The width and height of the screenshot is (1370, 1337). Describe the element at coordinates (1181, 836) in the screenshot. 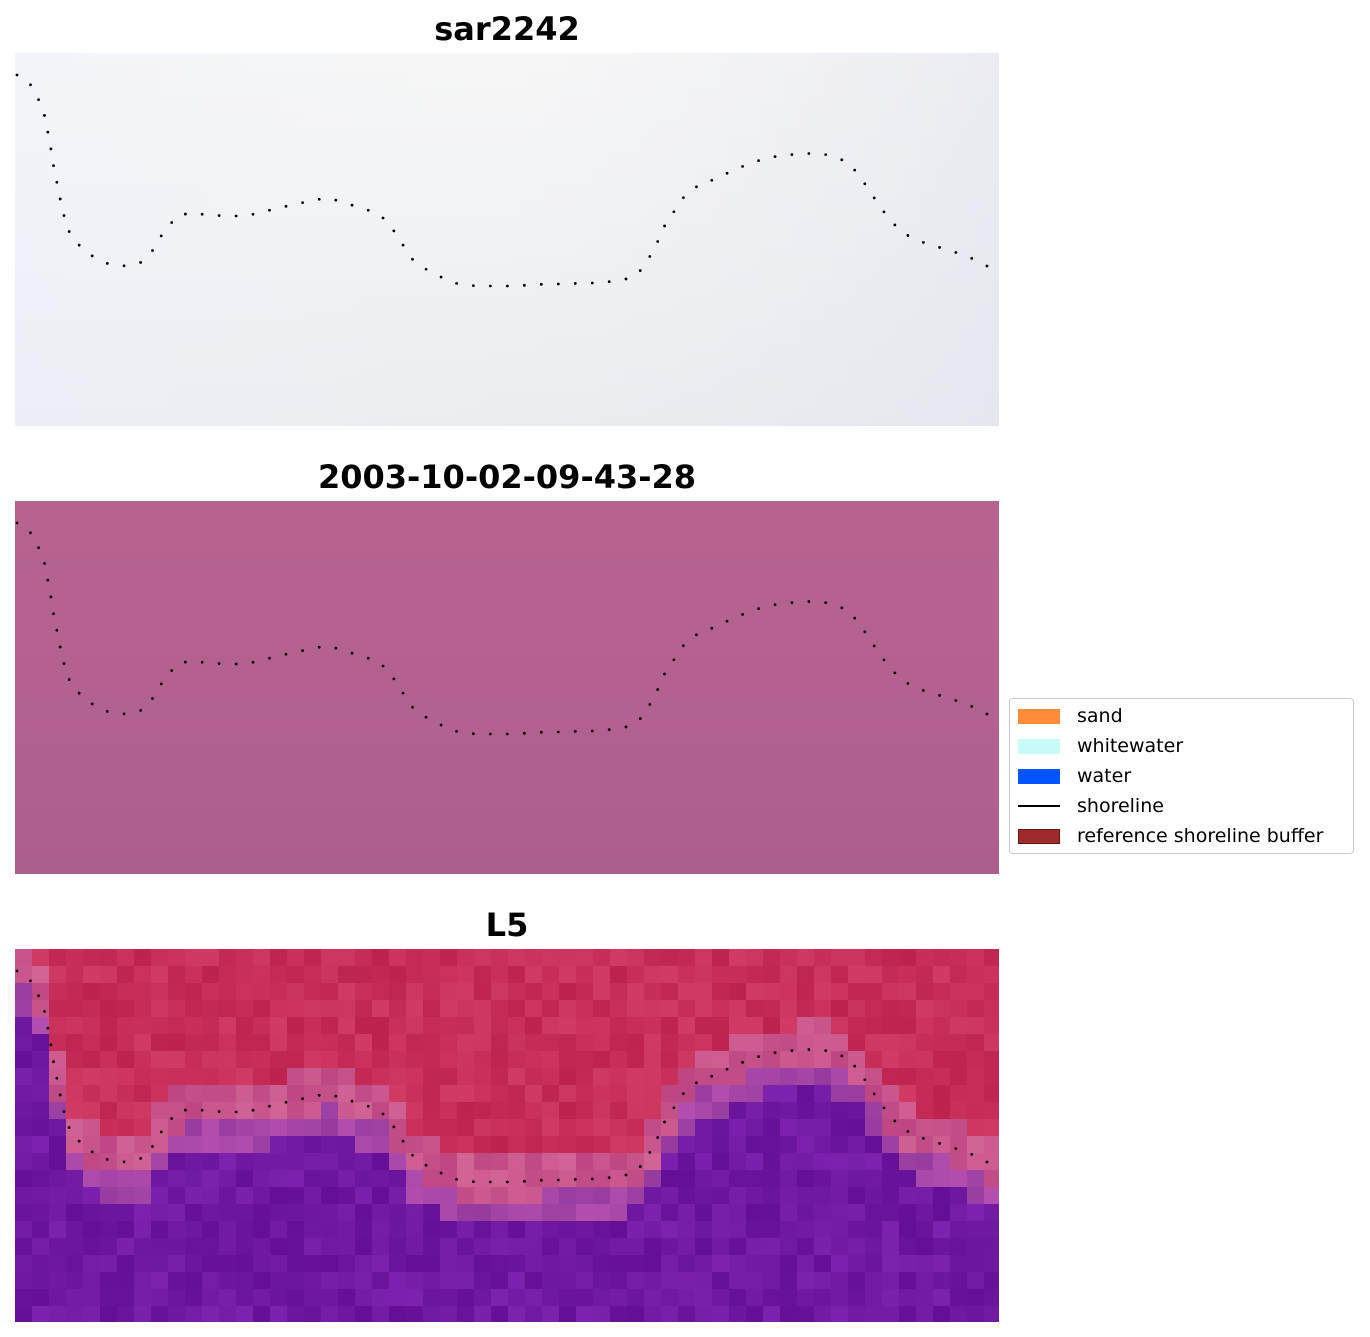

I see `legend-item-buffer: reference shoreline buffer` at that location.